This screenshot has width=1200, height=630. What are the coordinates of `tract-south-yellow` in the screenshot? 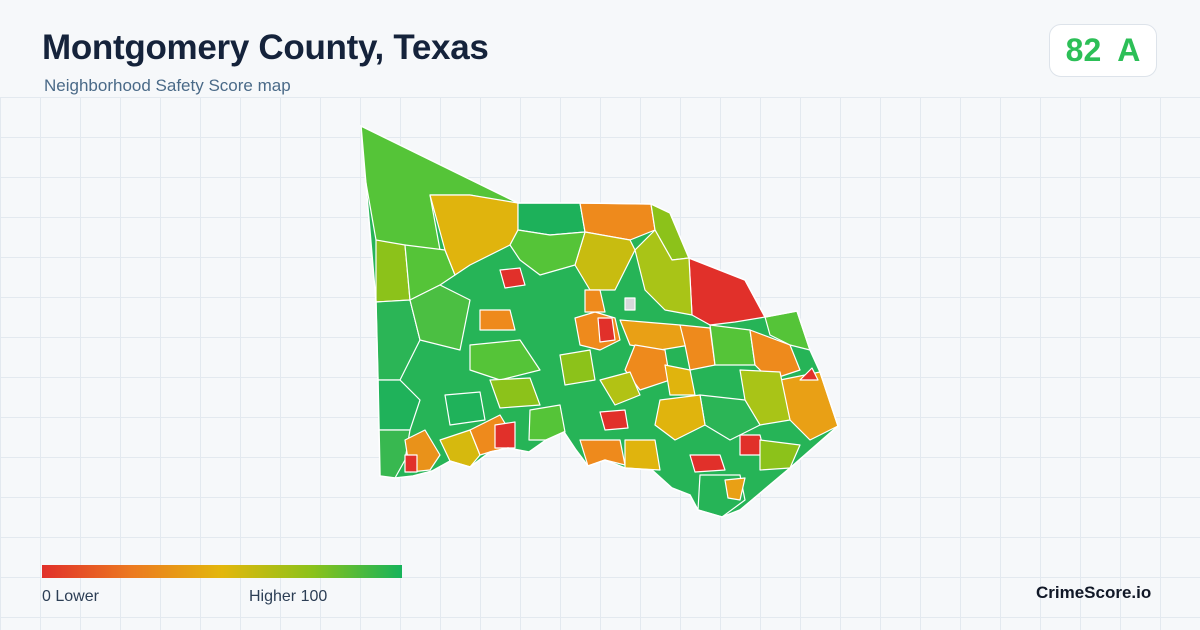 It's located at (460, 448).